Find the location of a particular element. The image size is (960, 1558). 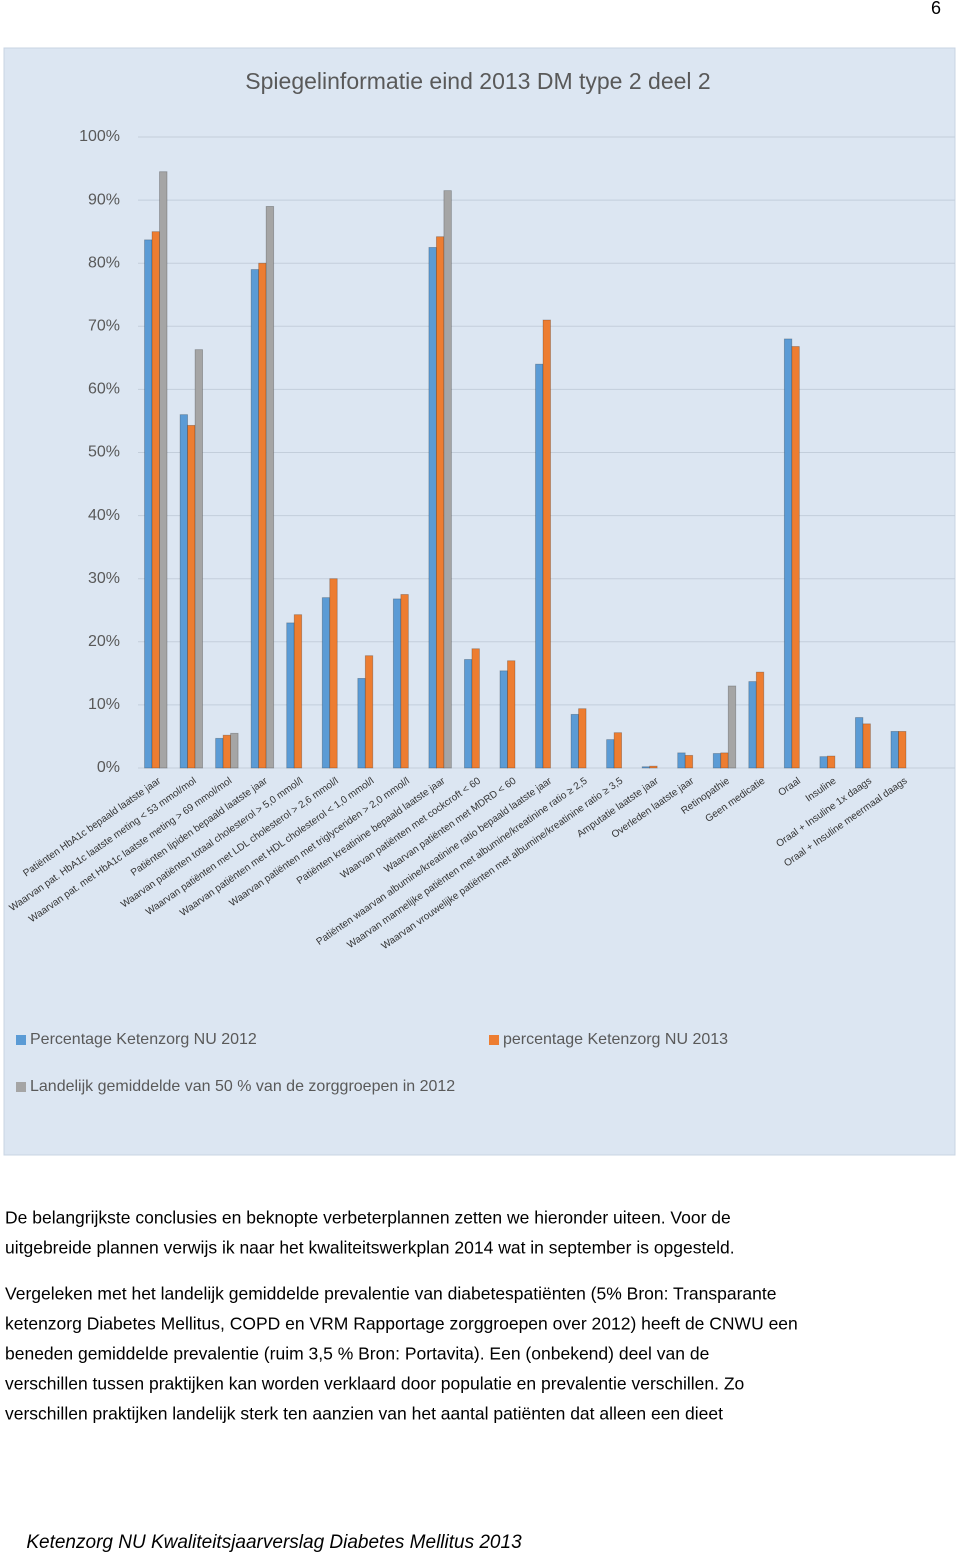

page-number: 6 is located at coordinates (936, 9).